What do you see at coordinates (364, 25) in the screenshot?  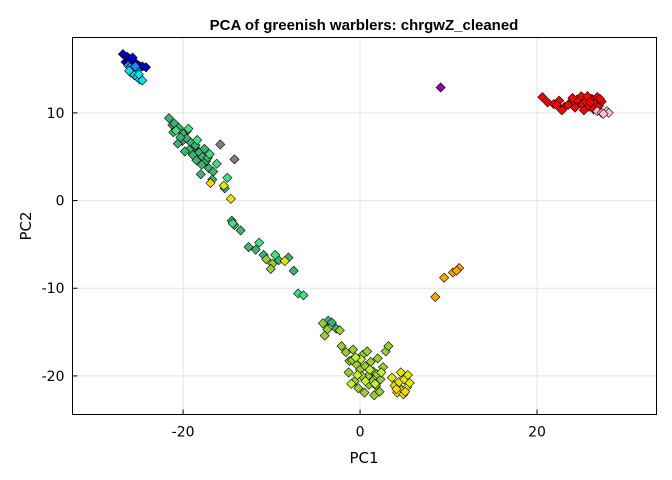 I see `chart-title: PCA of greenish warblers: chrgwZ_cleaned` at bounding box center [364, 25].